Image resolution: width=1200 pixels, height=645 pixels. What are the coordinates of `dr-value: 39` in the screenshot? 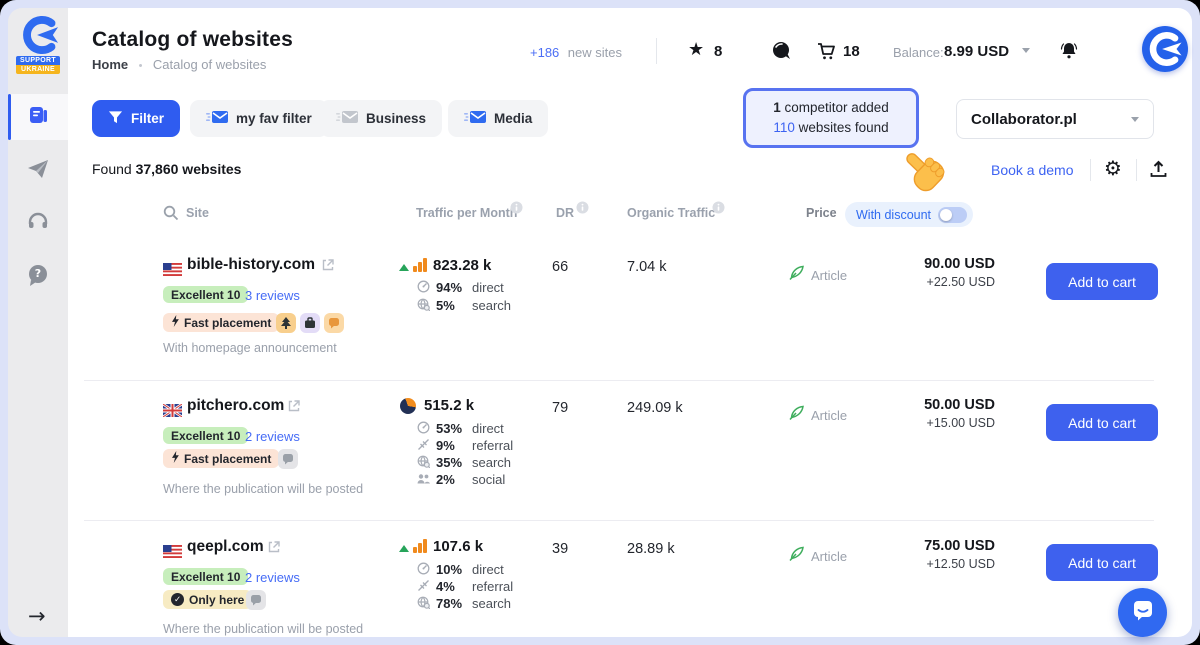 It's located at (560, 549).